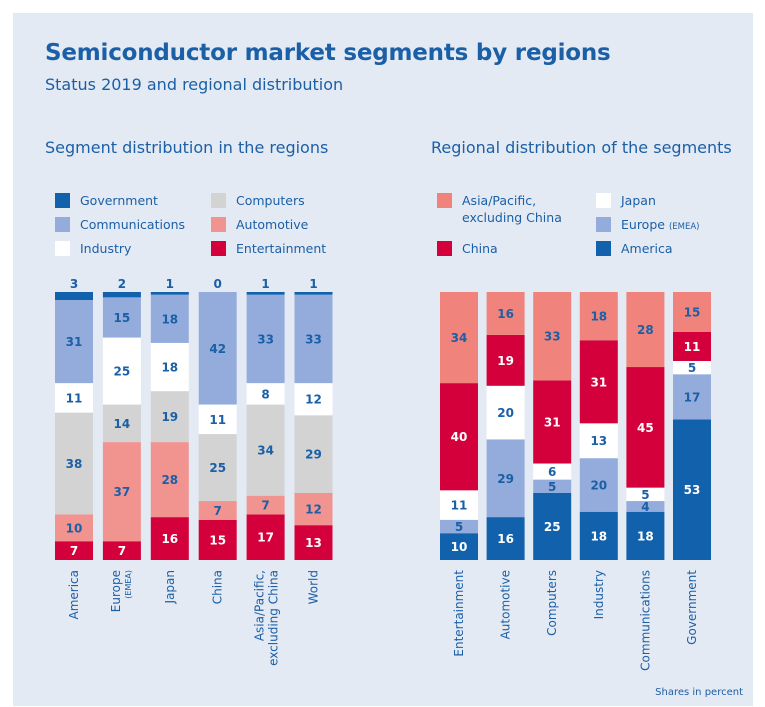  What do you see at coordinates (260, 605) in the screenshot?
I see `category-label-main: Asia/Pacific,` at bounding box center [260, 605].